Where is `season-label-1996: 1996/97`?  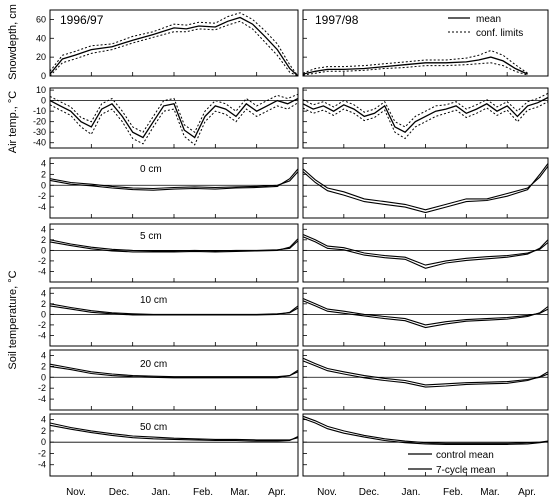 season-label-1996: 1996/97 is located at coordinates (82, 20).